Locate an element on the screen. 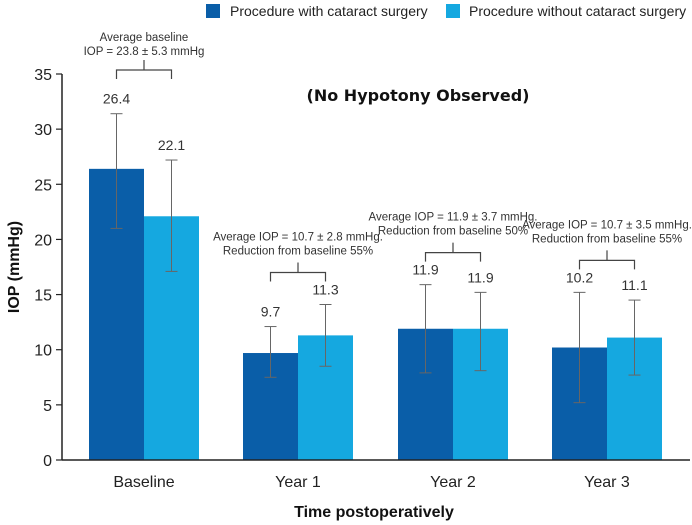 The height and width of the screenshot is (525, 692). y-tick-label: 15 is located at coordinates (43, 296).